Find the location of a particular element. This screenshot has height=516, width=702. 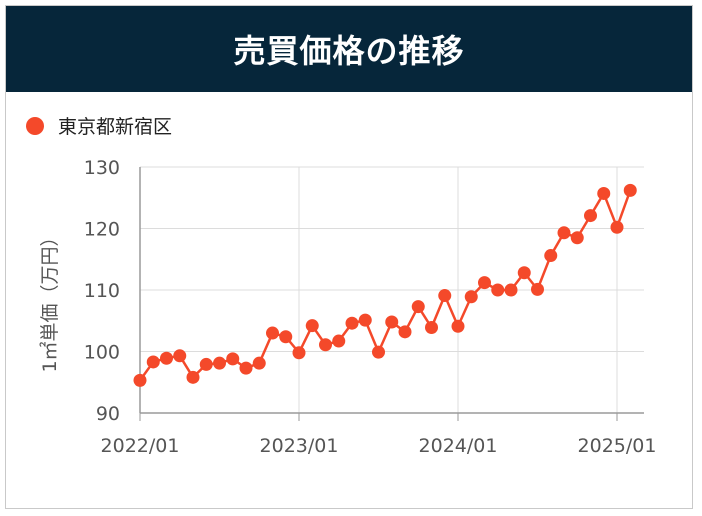

y-tick-label: 120 is located at coordinates (102, 230).